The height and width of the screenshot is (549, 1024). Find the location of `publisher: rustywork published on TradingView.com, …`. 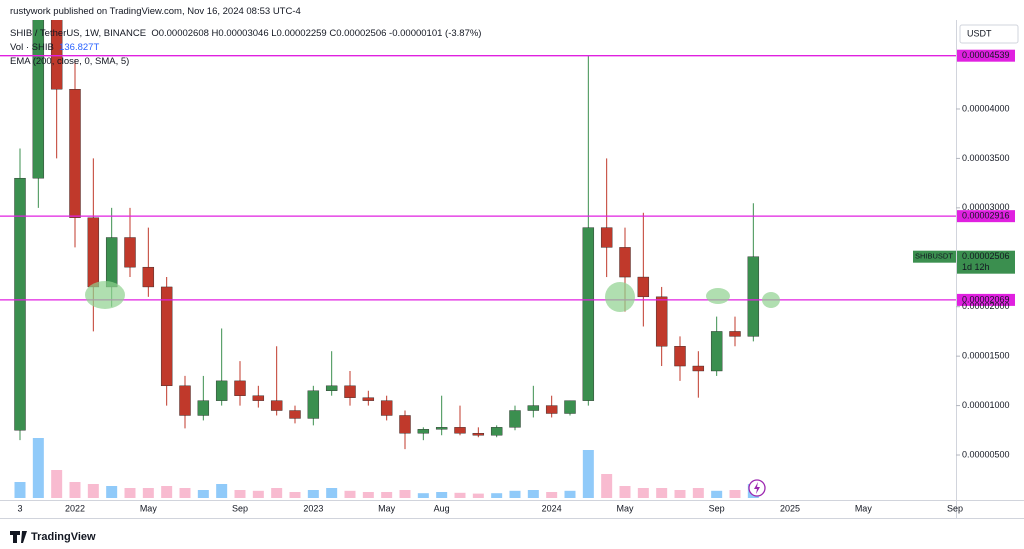

publisher: rustywork published on TradingView.com, … is located at coordinates (155, 11).